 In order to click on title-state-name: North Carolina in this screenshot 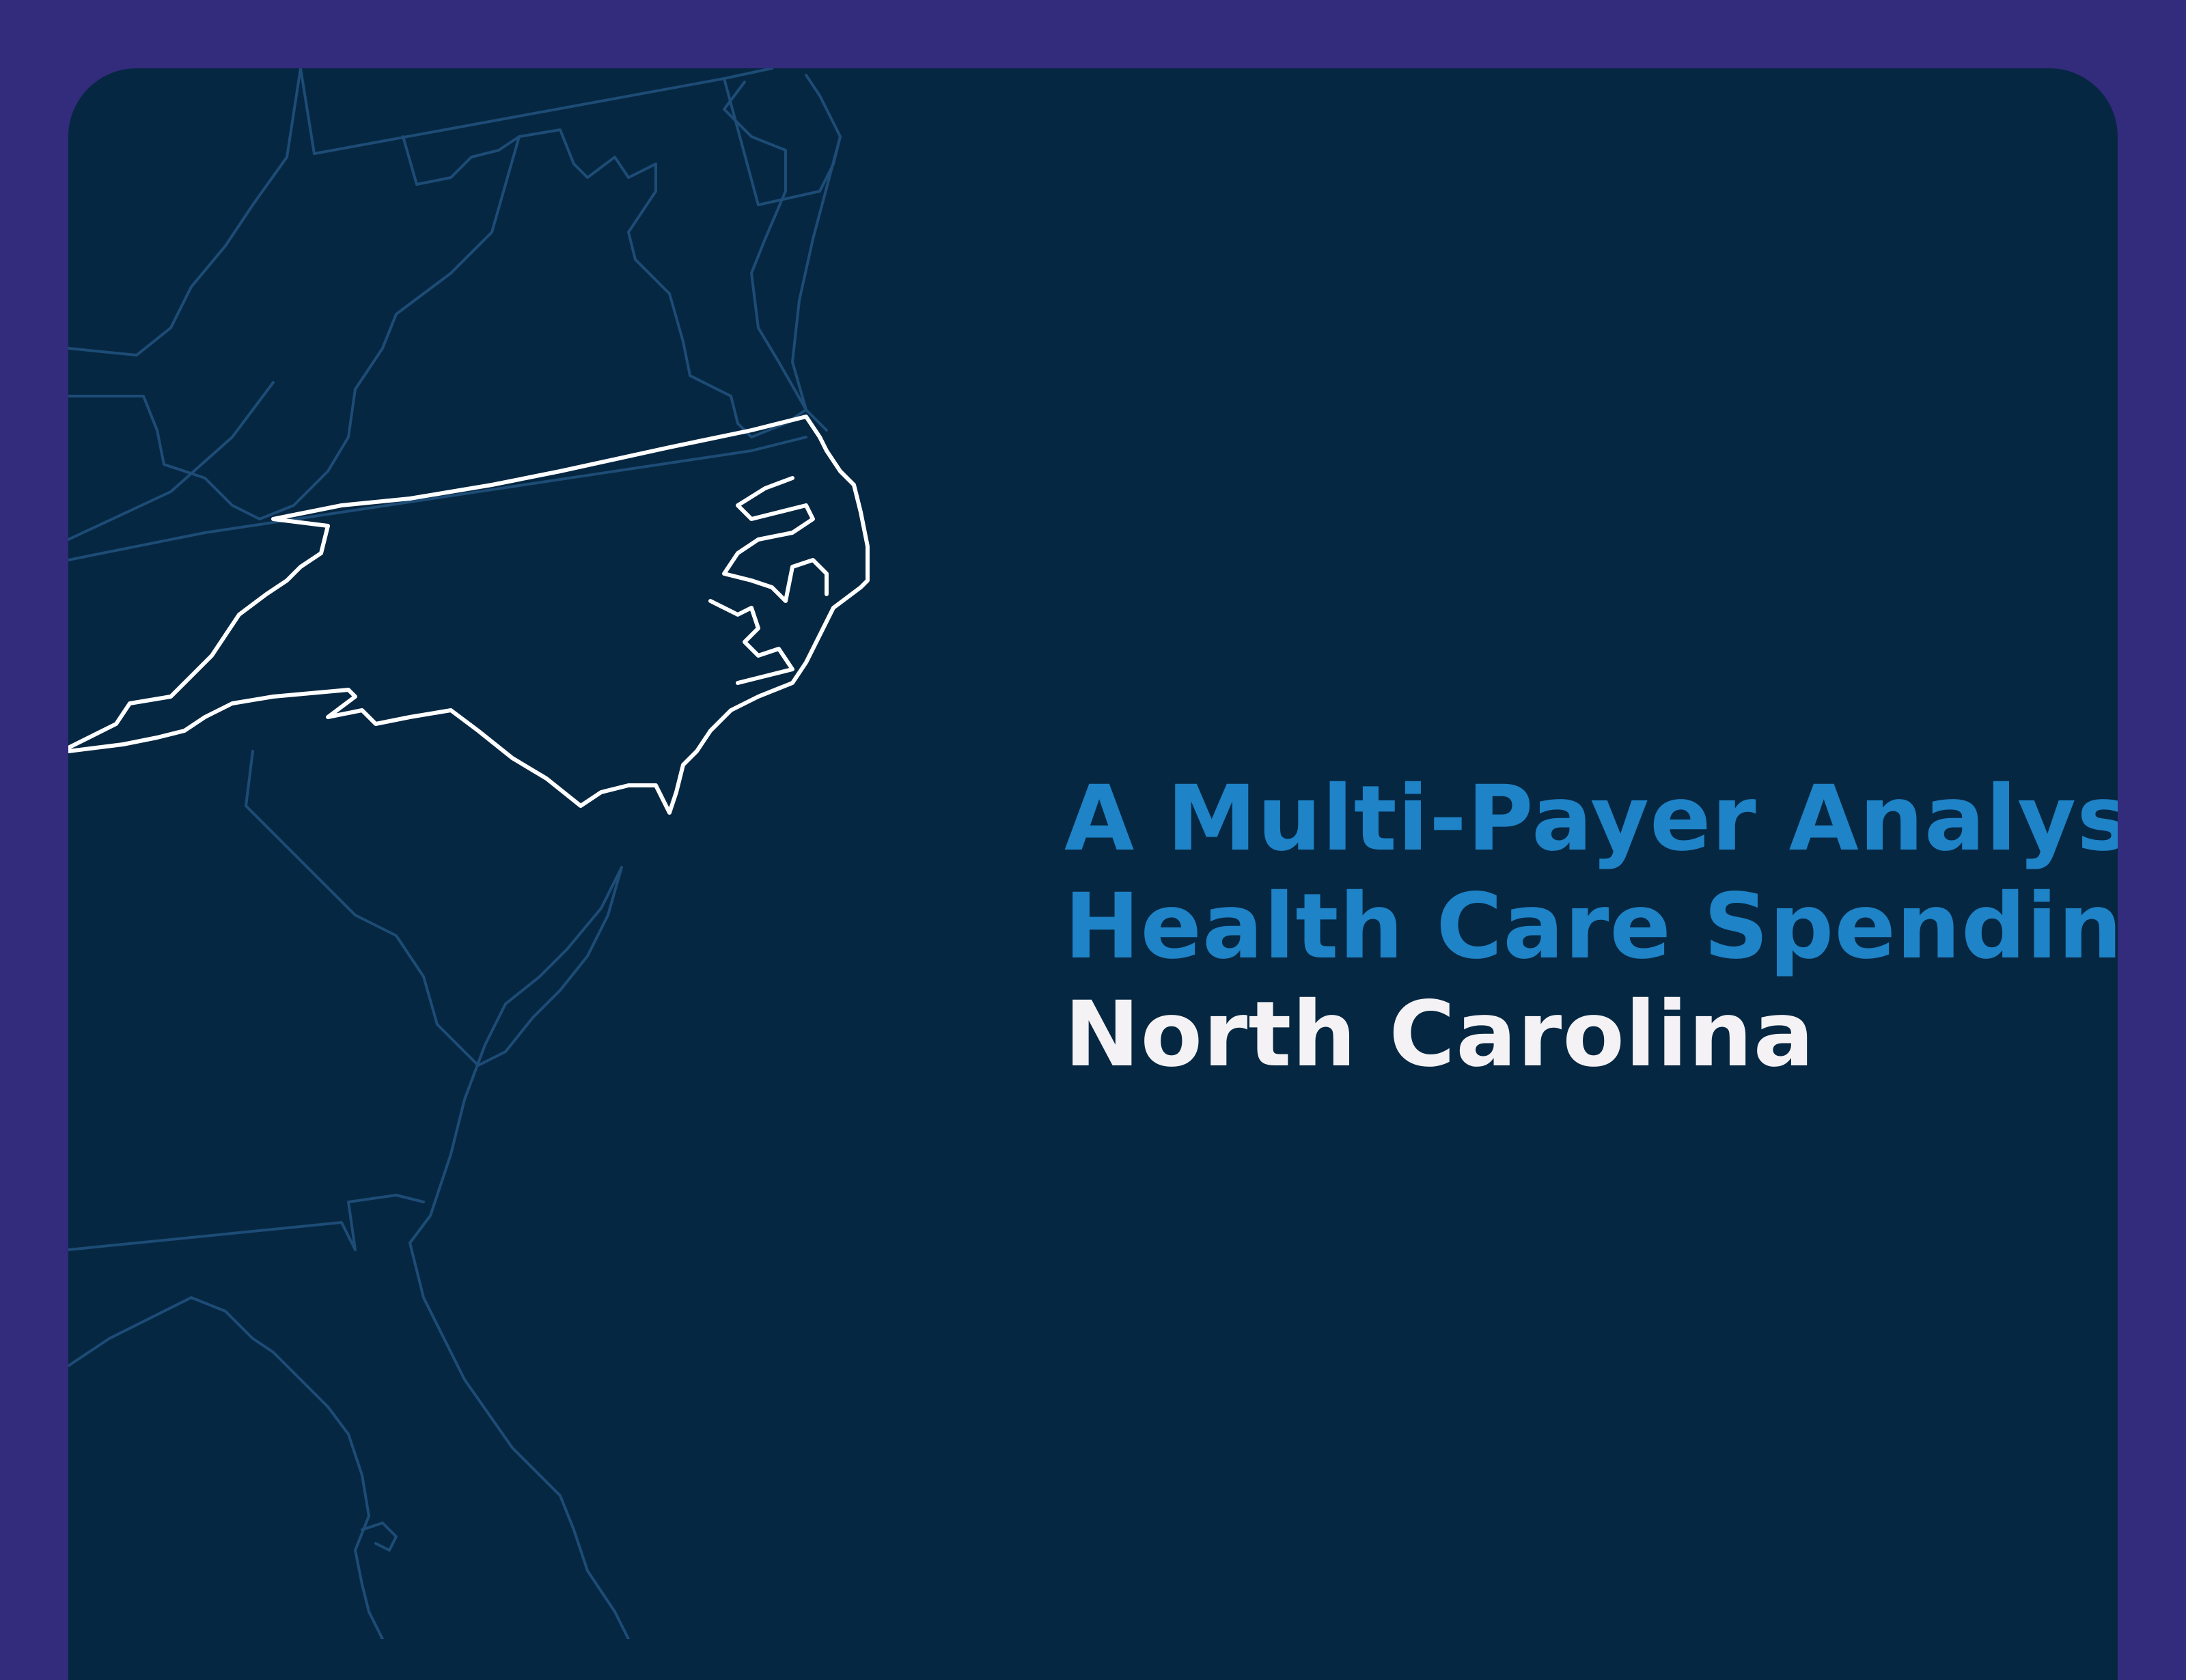, I will do `click(1439, 1034)`.